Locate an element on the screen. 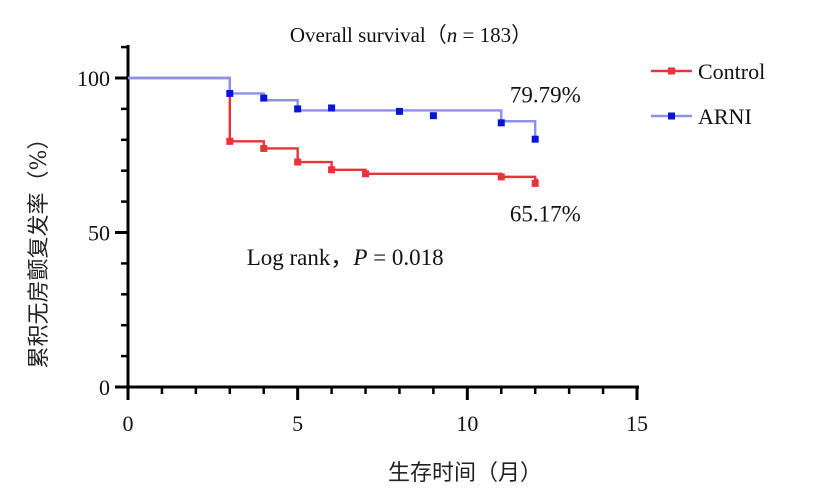  log-rank-annotation: Log rank，P = 0.018 is located at coordinates (345, 257).